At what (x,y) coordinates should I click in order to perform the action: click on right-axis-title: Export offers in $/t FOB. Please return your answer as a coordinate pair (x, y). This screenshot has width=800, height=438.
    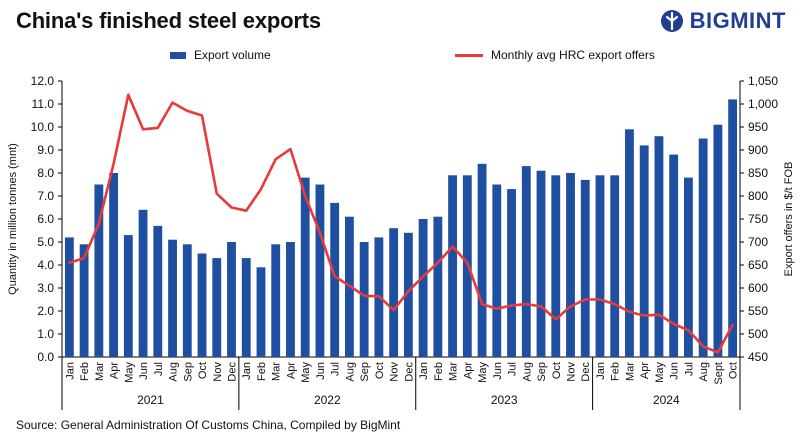
    Looking at the image, I should click on (789, 219).